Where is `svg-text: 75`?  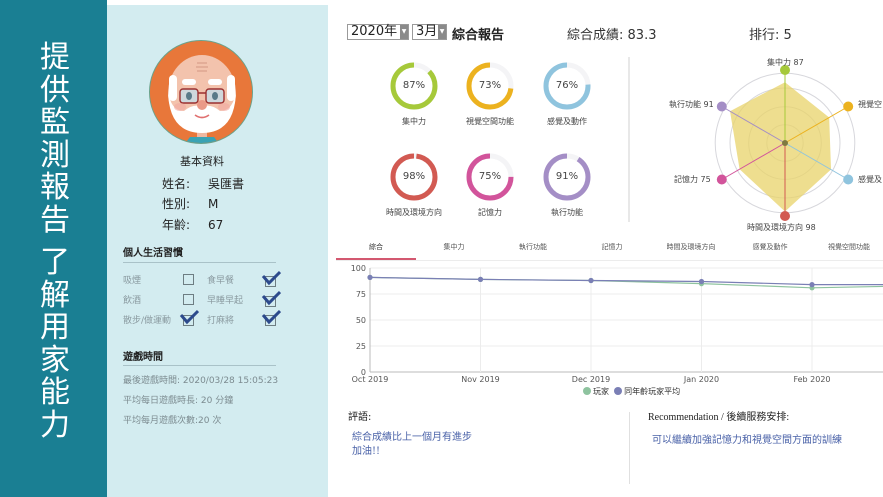
svg-text: 75 is located at coordinates (361, 294).